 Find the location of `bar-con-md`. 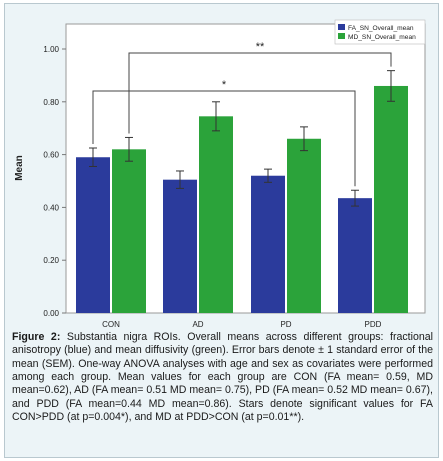

bar-con-md is located at coordinates (129, 231).